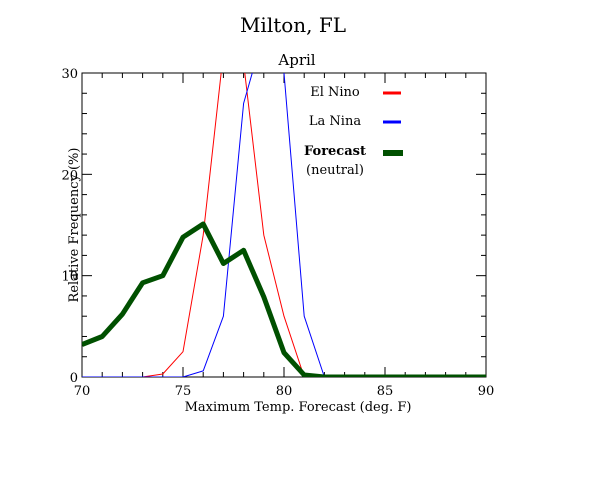  I want to click on legend: El Nino La Nina Forecast (neutral), so click(353, 131).